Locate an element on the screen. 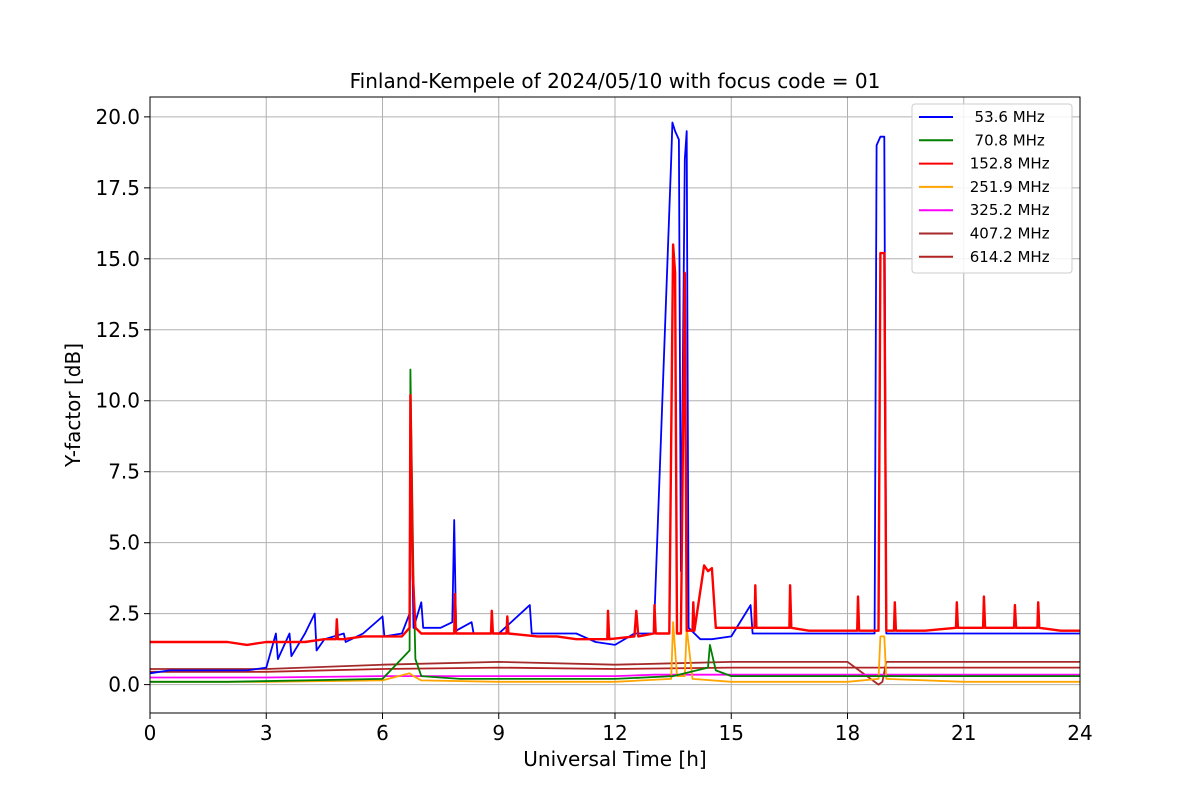  x-tick-label: 6 is located at coordinates (382, 733).